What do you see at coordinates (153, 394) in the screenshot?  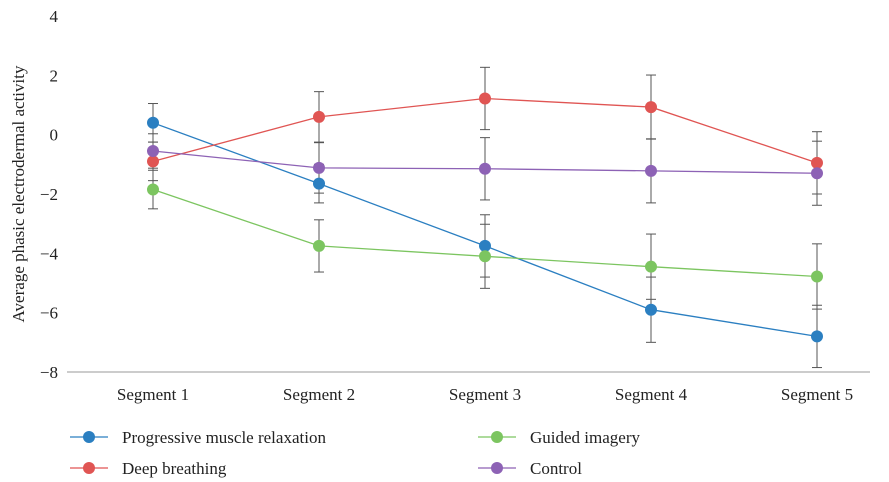 I see `x-tick-label: Segment 1` at bounding box center [153, 394].